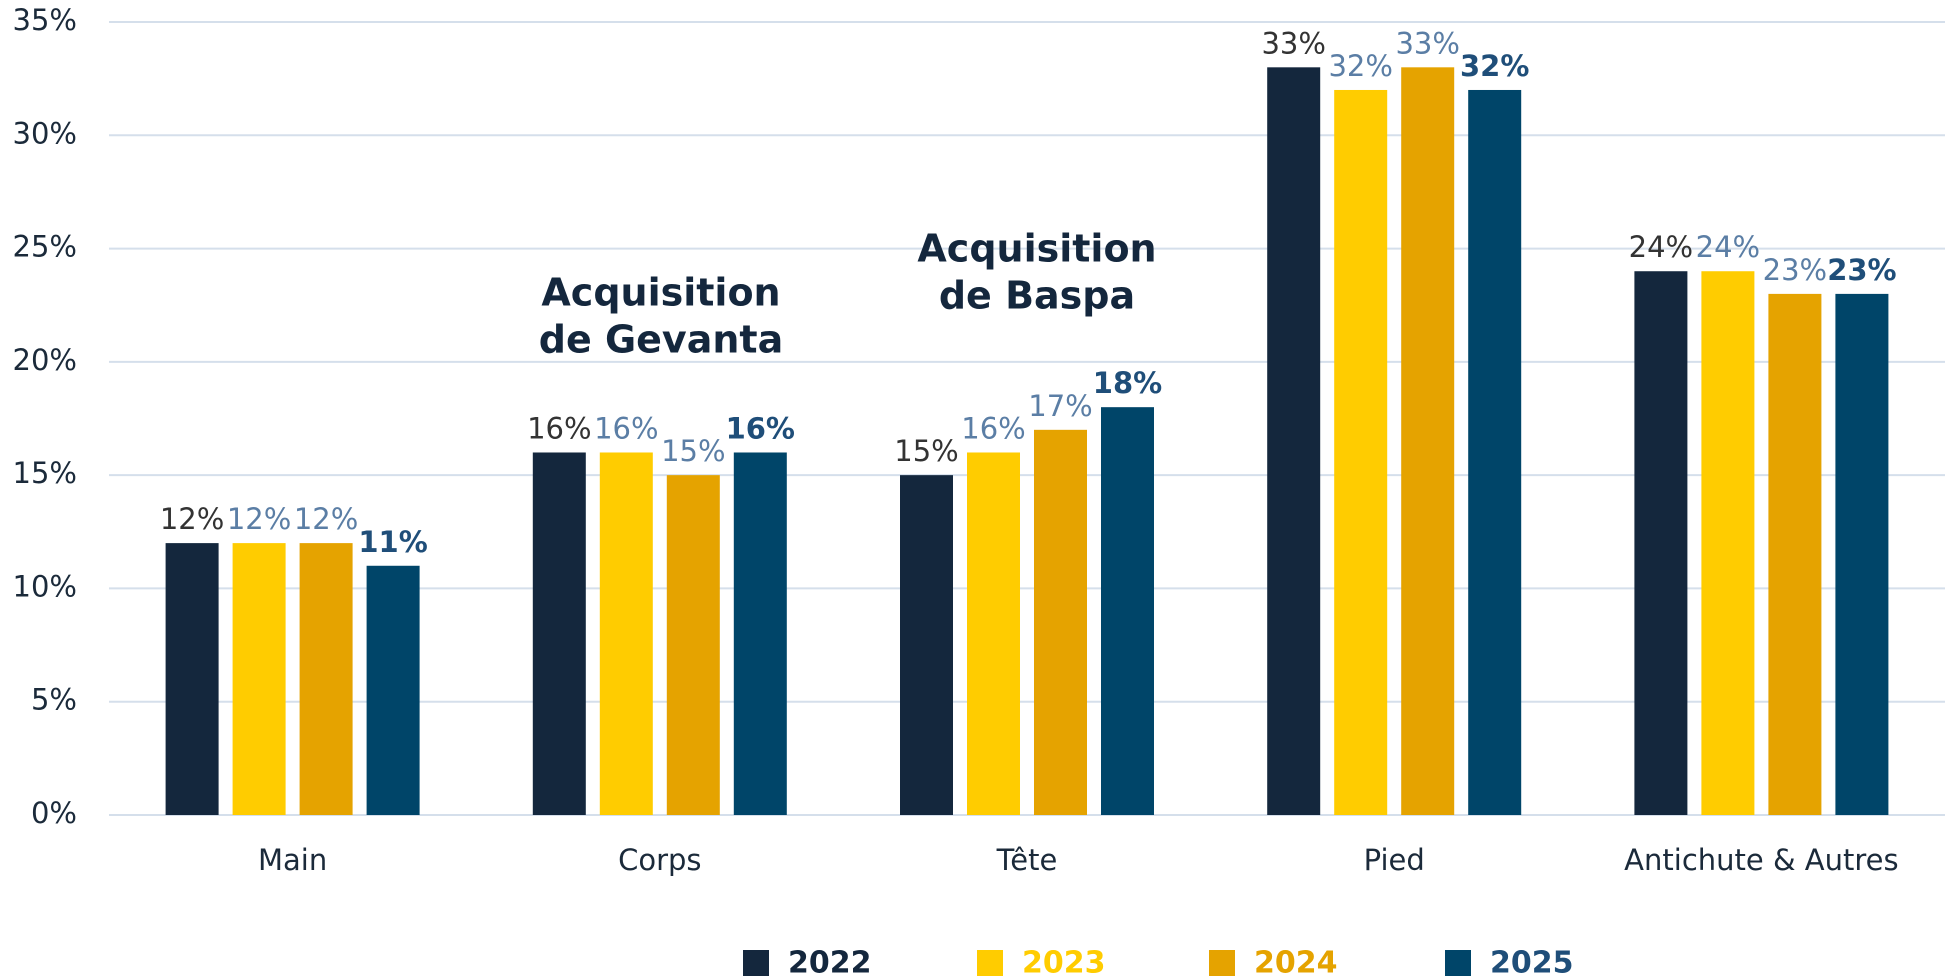  Describe the element at coordinates (54, 700) in the screenshot. I see `y-tick-label: 5%` at that location.